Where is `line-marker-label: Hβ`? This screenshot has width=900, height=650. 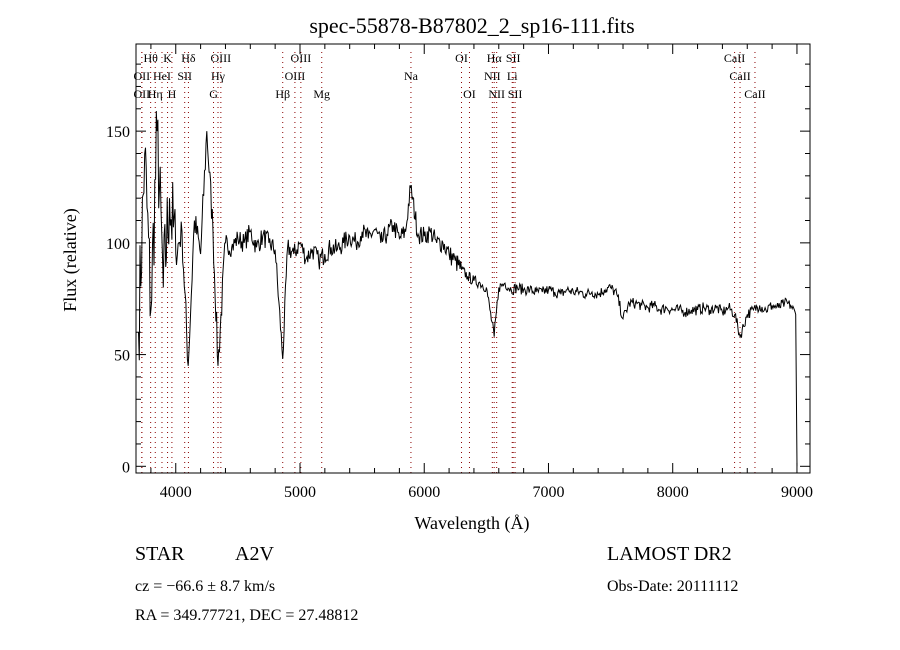 line-marker-label: Hβ is located at coordinates (282, 94).